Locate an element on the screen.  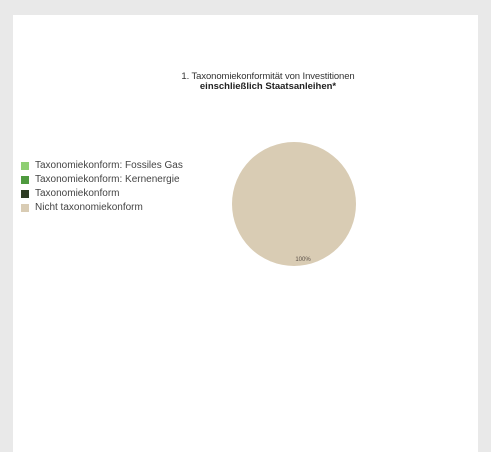
legend-swatch-taxonomiekonform is located at coordinates (25, 194).